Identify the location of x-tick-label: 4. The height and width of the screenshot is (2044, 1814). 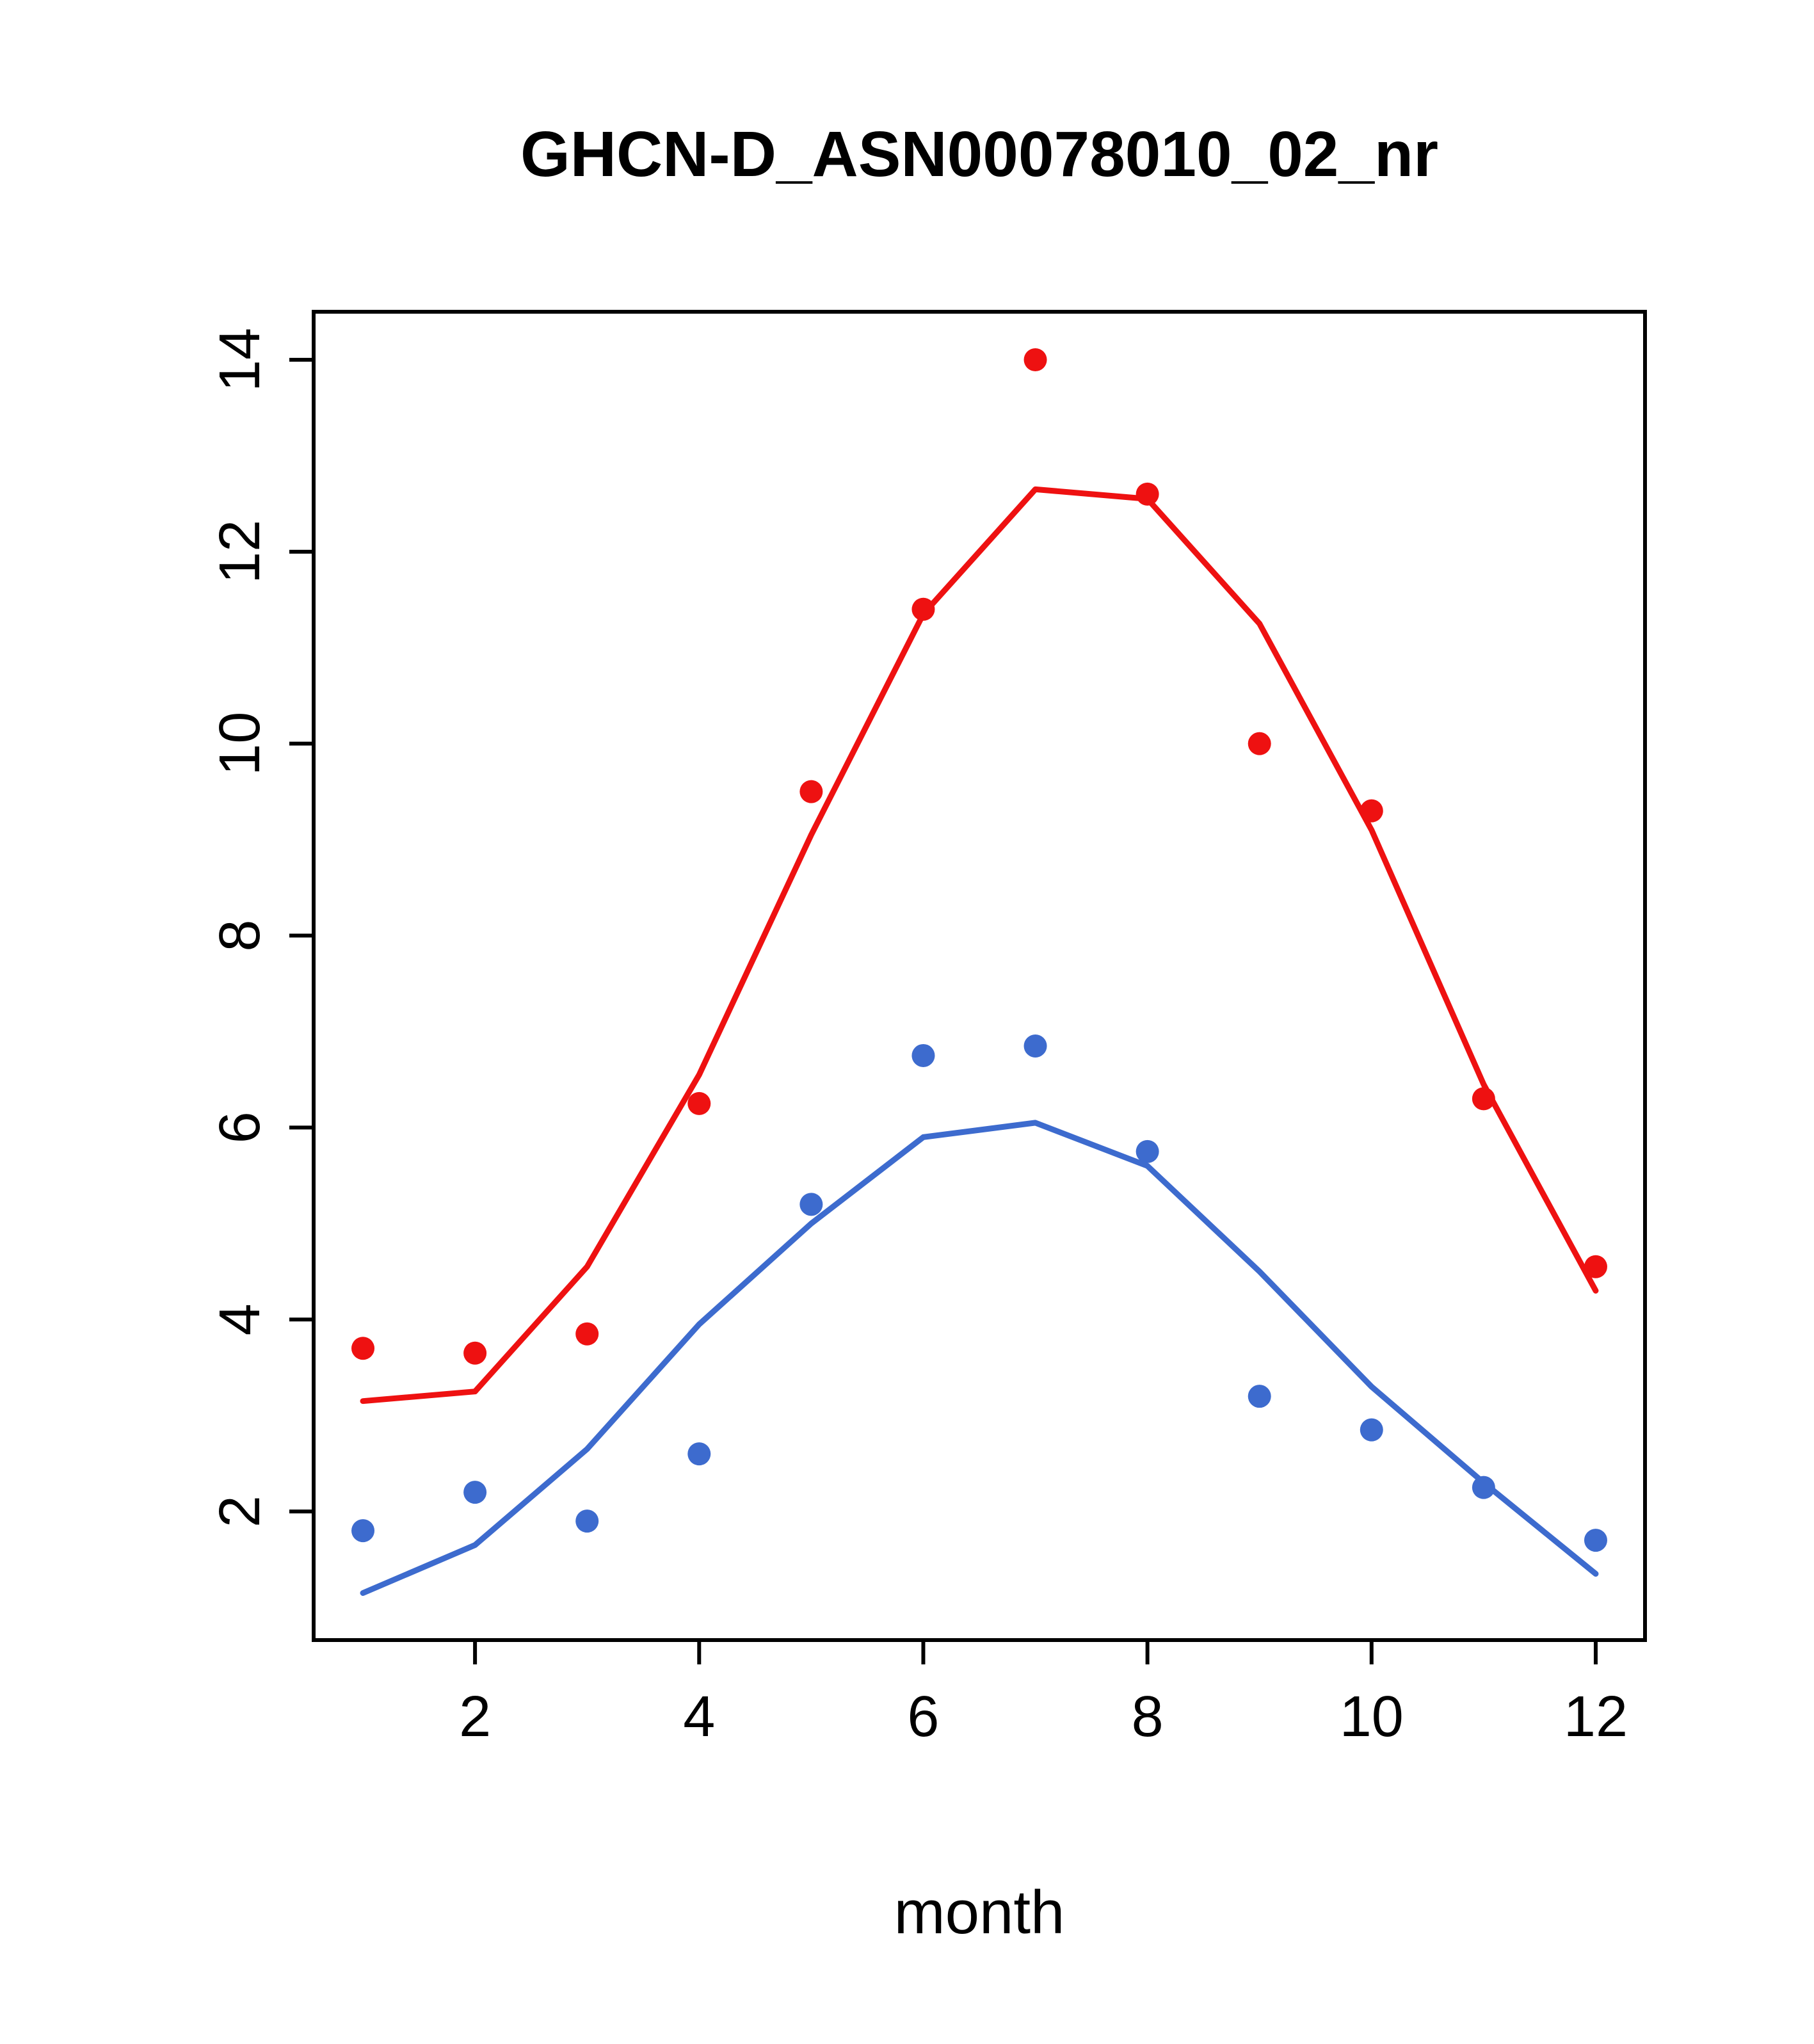
(699, 1717).